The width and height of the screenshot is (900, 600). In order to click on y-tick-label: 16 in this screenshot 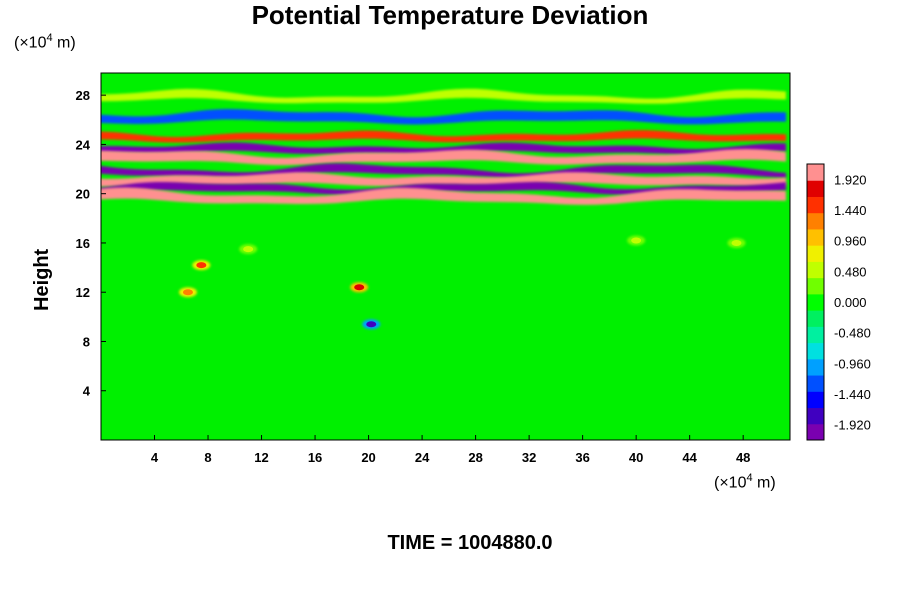, I will do `click(83, 243)`.